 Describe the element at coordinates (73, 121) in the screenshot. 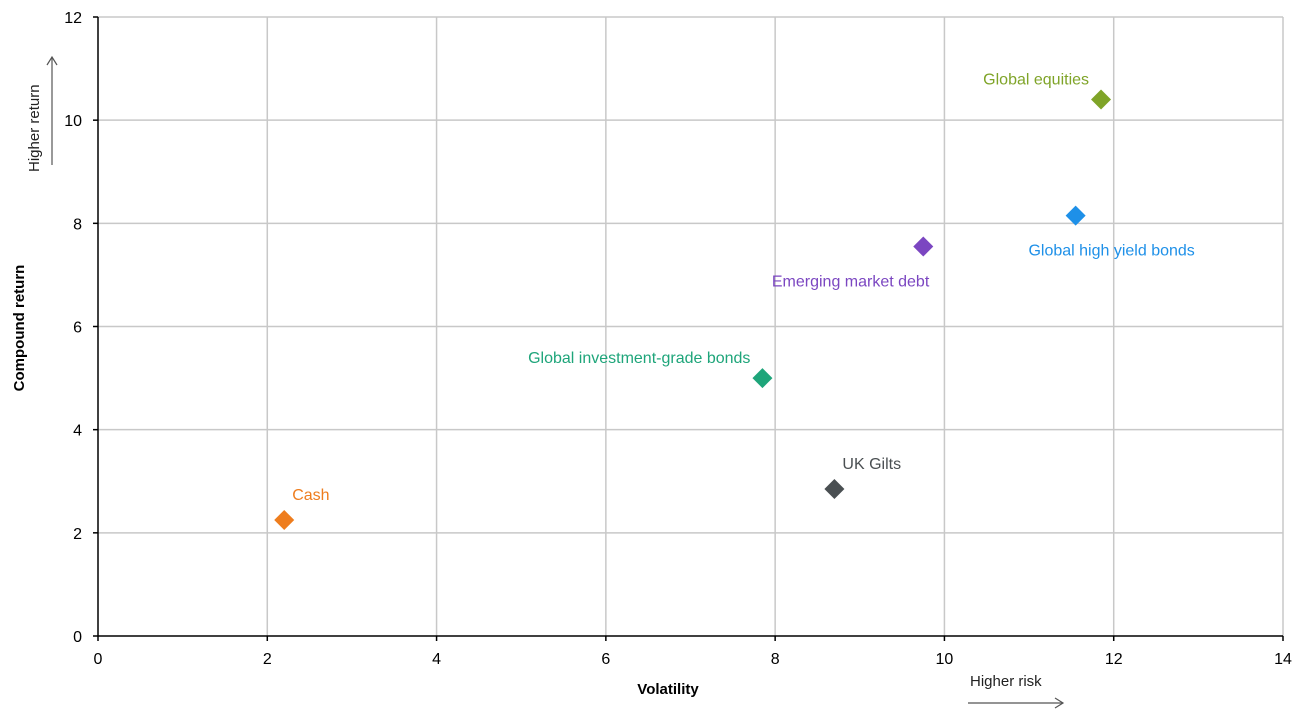

I see `y-tick-label: 10` at that location.